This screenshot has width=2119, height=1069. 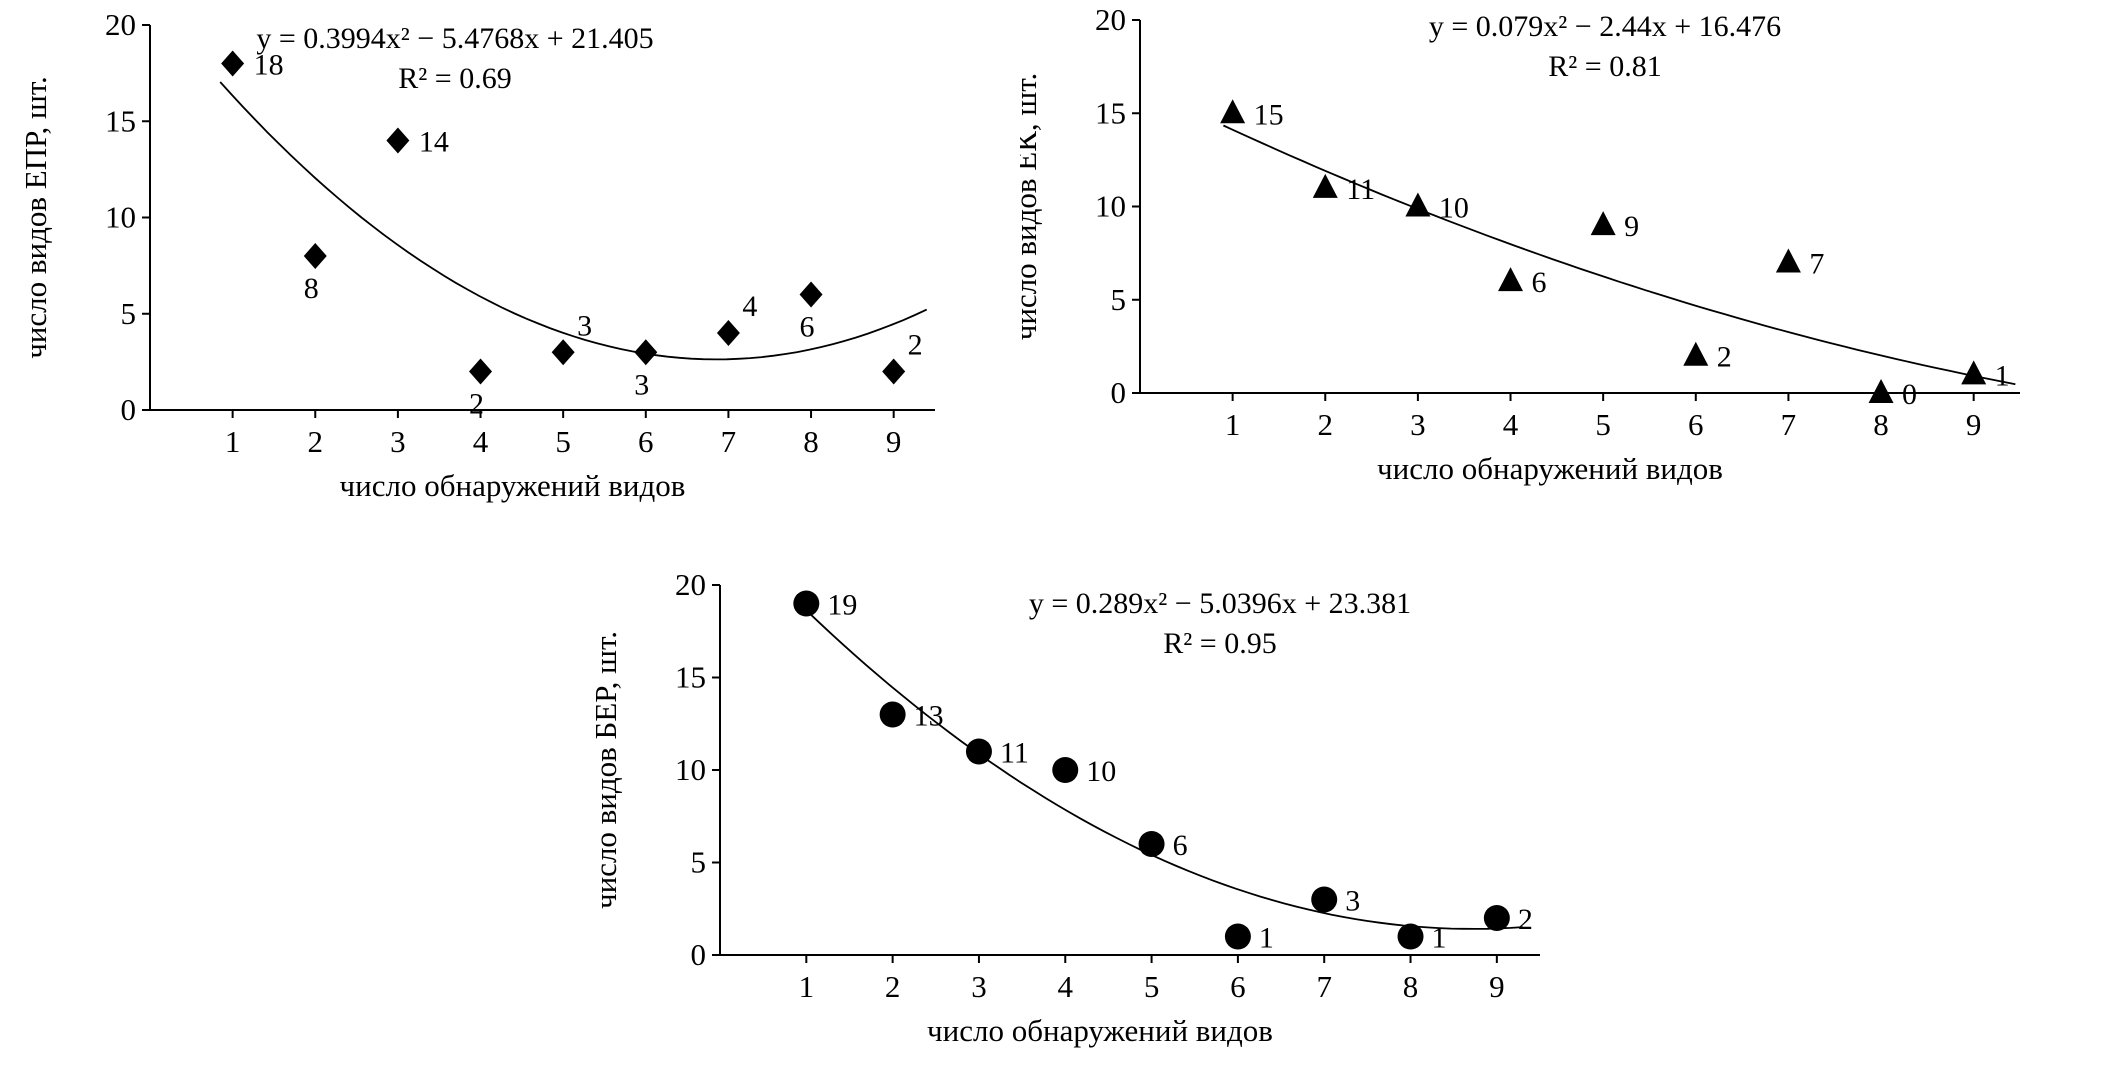 I want to click on data-point-label: 7, so click(x=1816, y=263).